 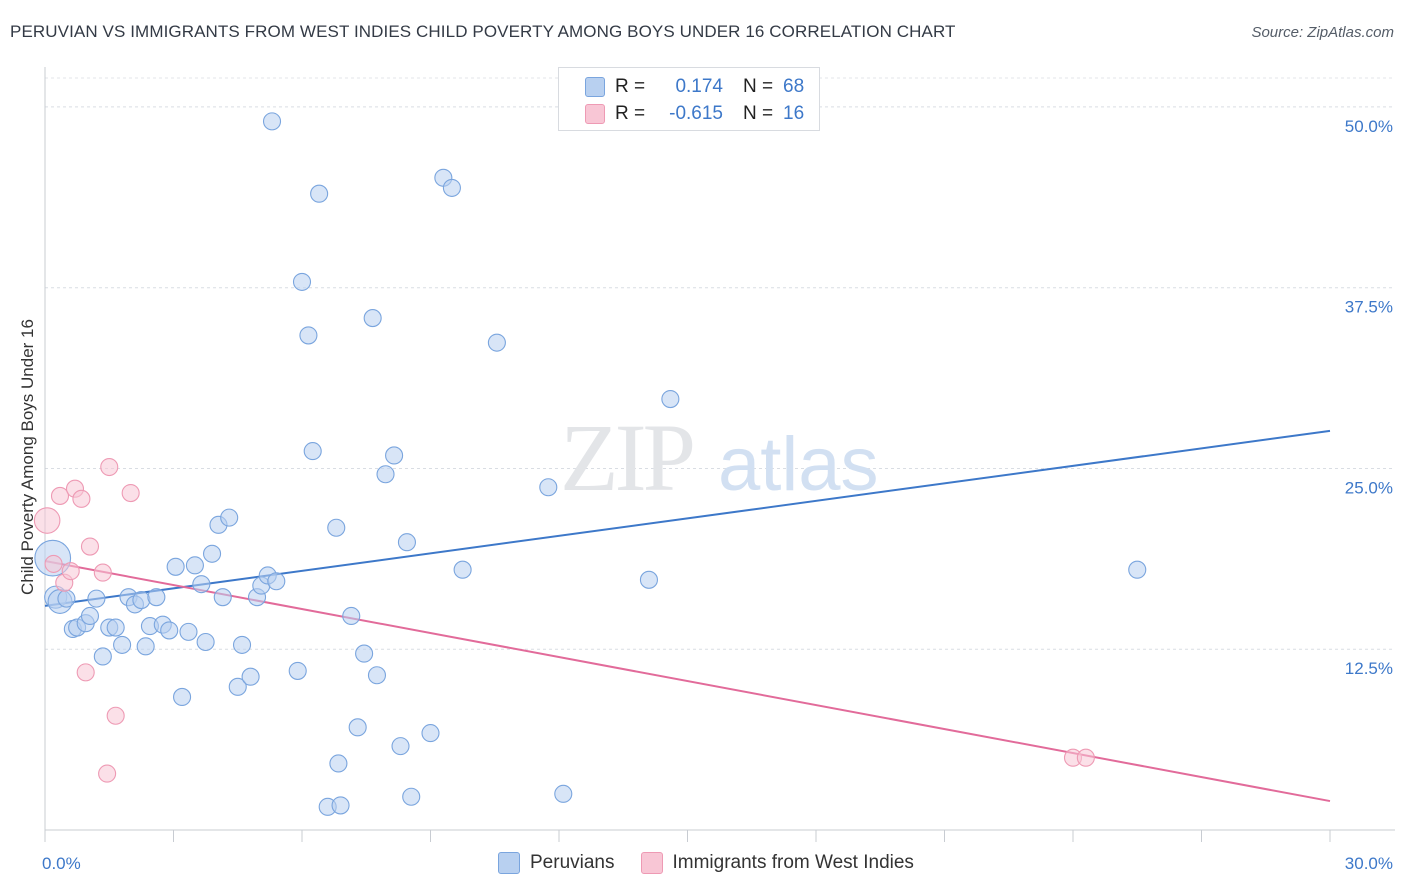 I want to click on legend-item-west-indies: Immigrants from West Indies, so click(x=777, y=863).